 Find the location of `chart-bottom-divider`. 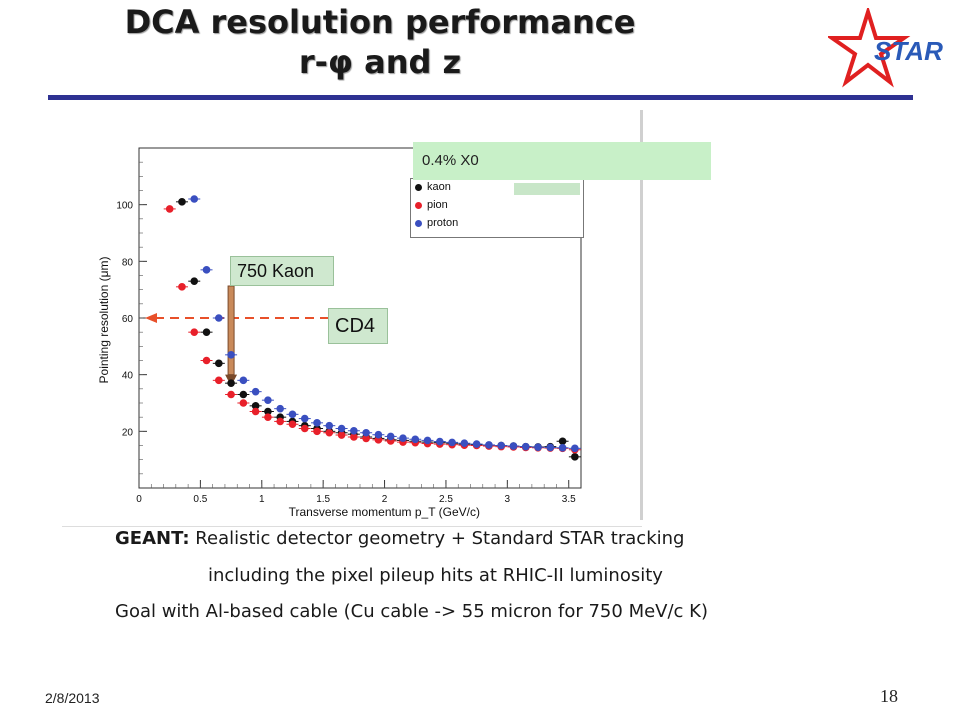

chart-bottom-divider is located at coordinates (352, 526).